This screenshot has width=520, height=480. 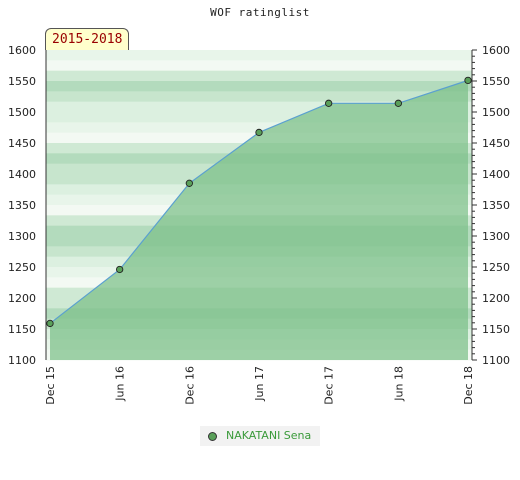 What do you see at coordinates (468, 385) in the screenshot?
I see `x-tick-label: Dec 18` at bounding box center [468, 385].